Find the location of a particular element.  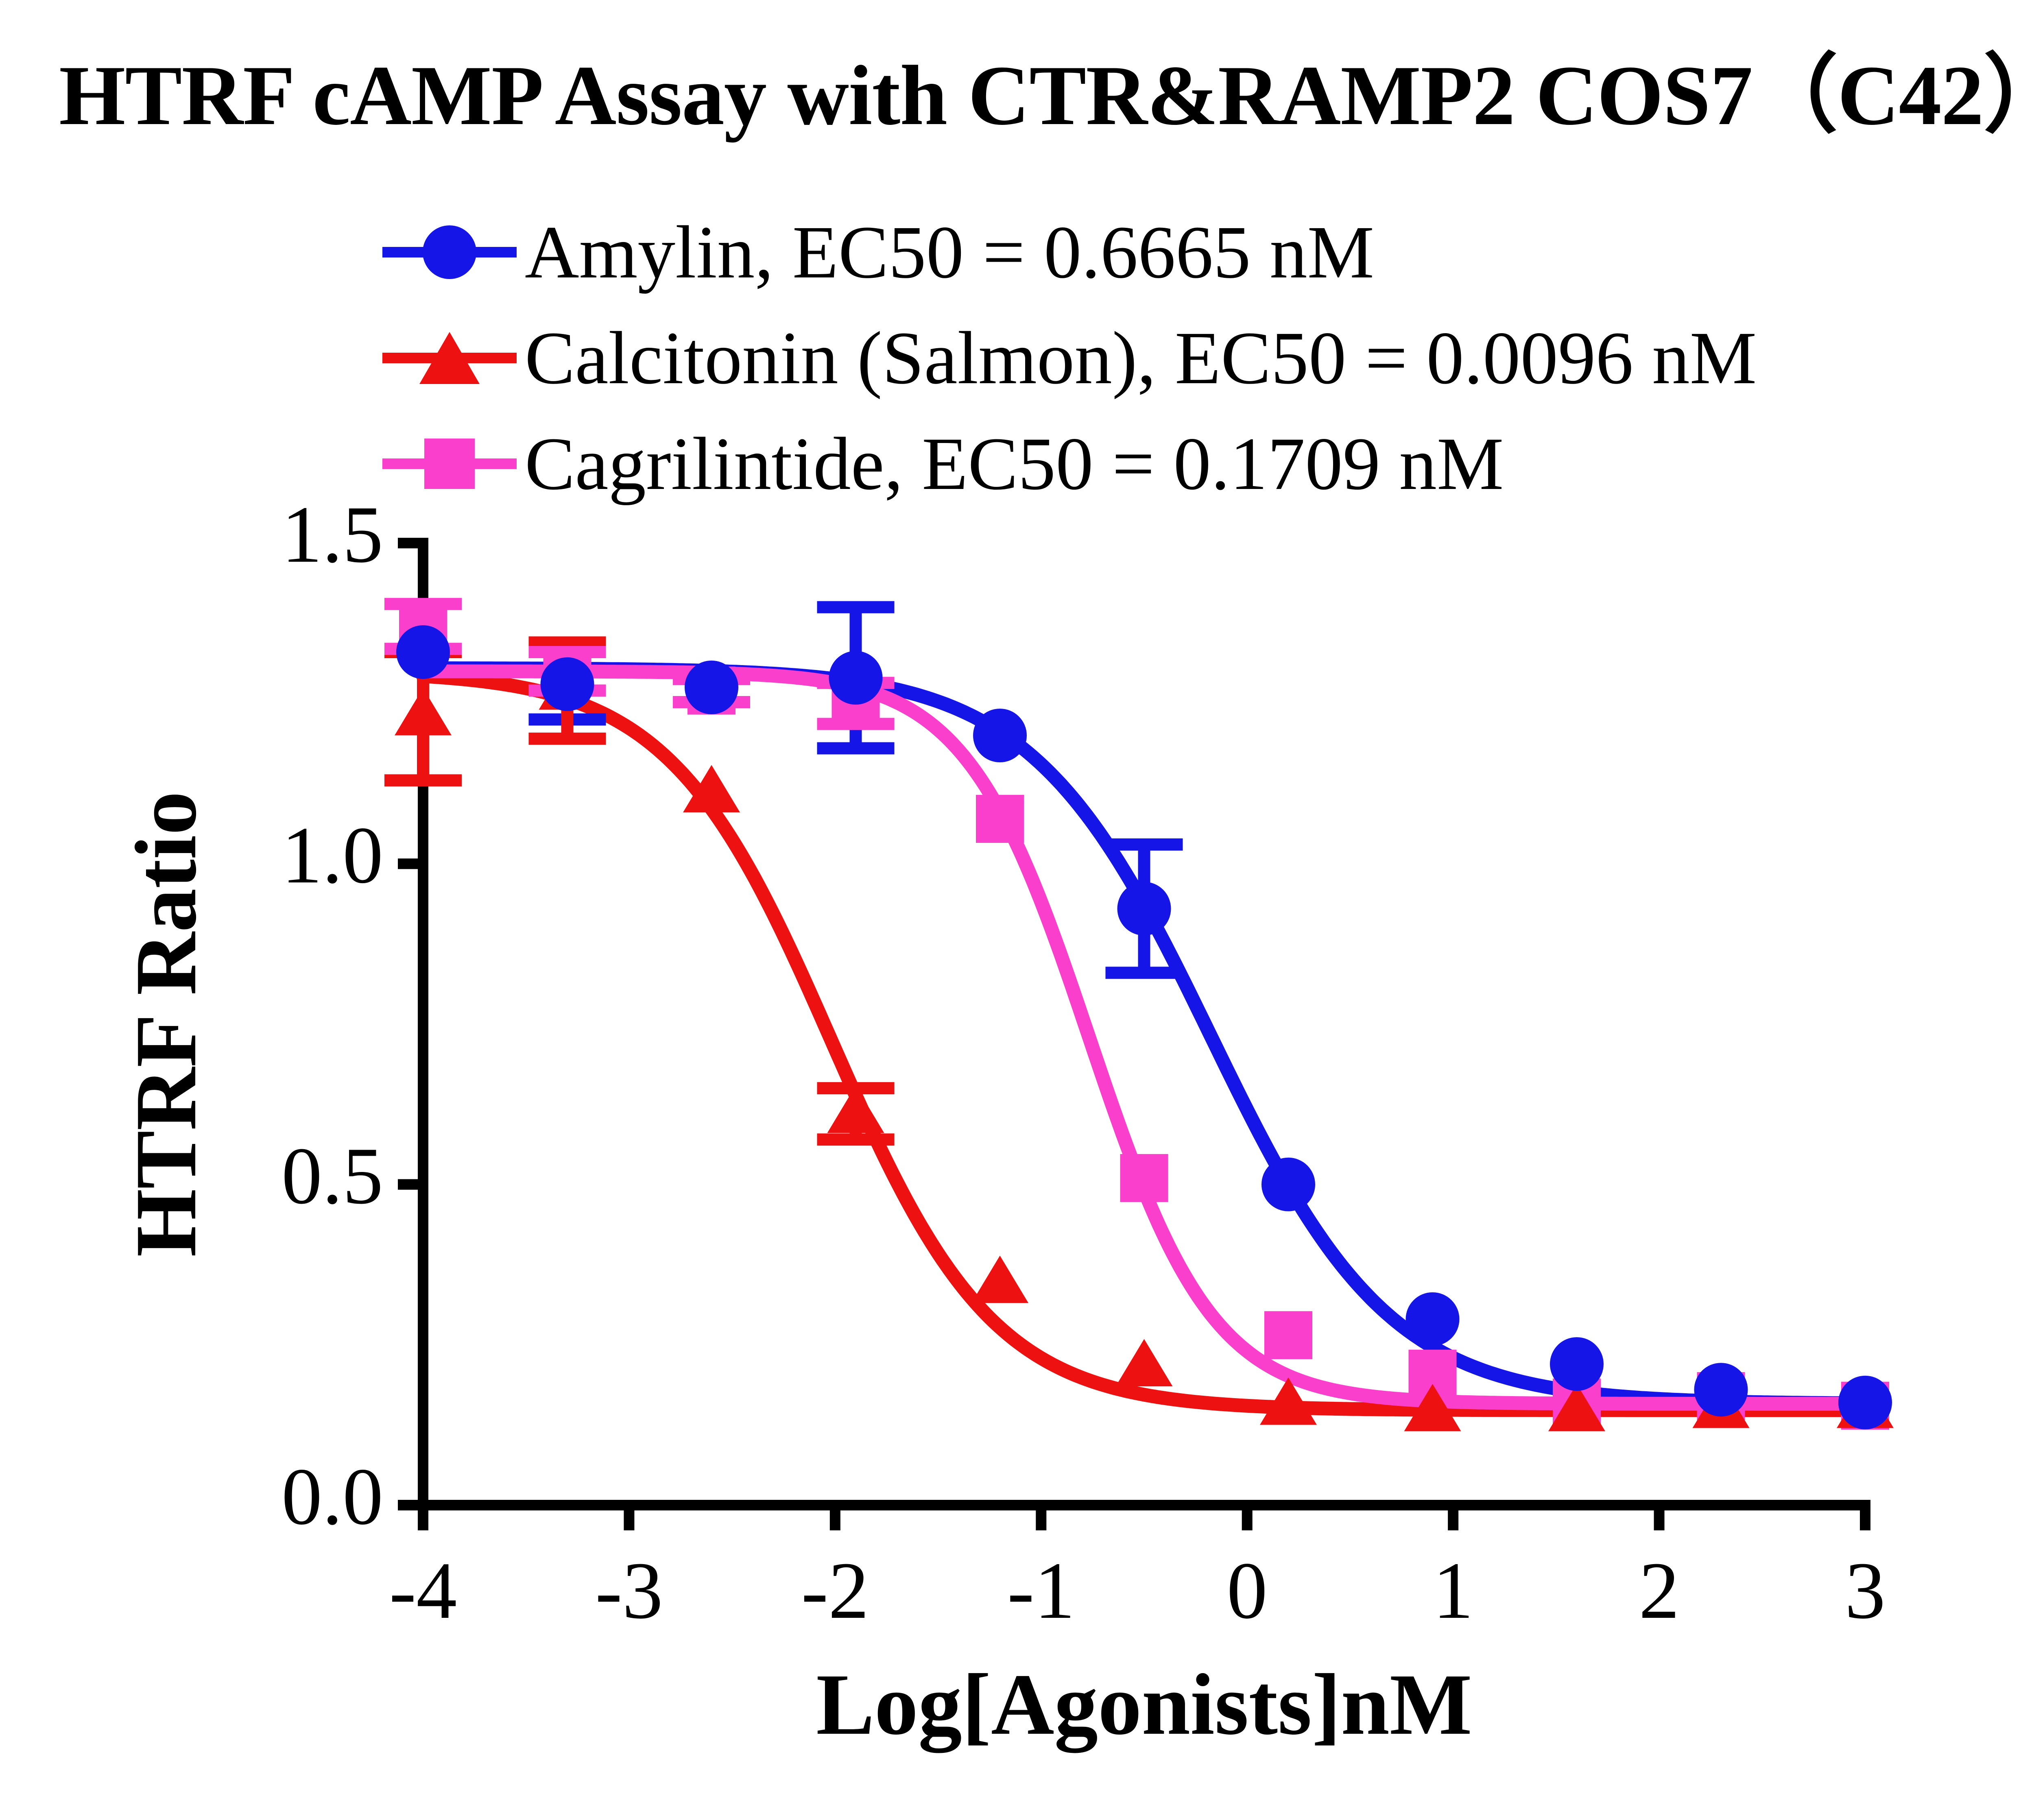

square-marker-icon is located at coordinates (449, 464).